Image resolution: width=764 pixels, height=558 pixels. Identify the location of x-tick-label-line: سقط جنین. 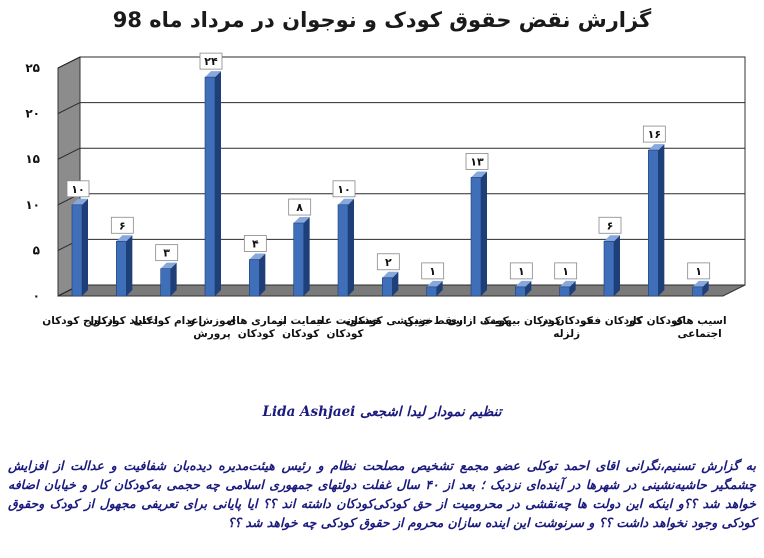
(433, 321).